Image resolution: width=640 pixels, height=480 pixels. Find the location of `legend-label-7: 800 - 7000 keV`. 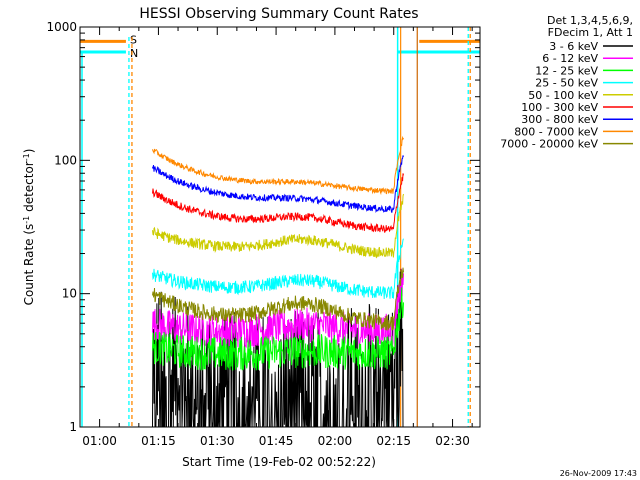

legend-label-7: 800 - 7000 keV is located at coordinates (556, 131).